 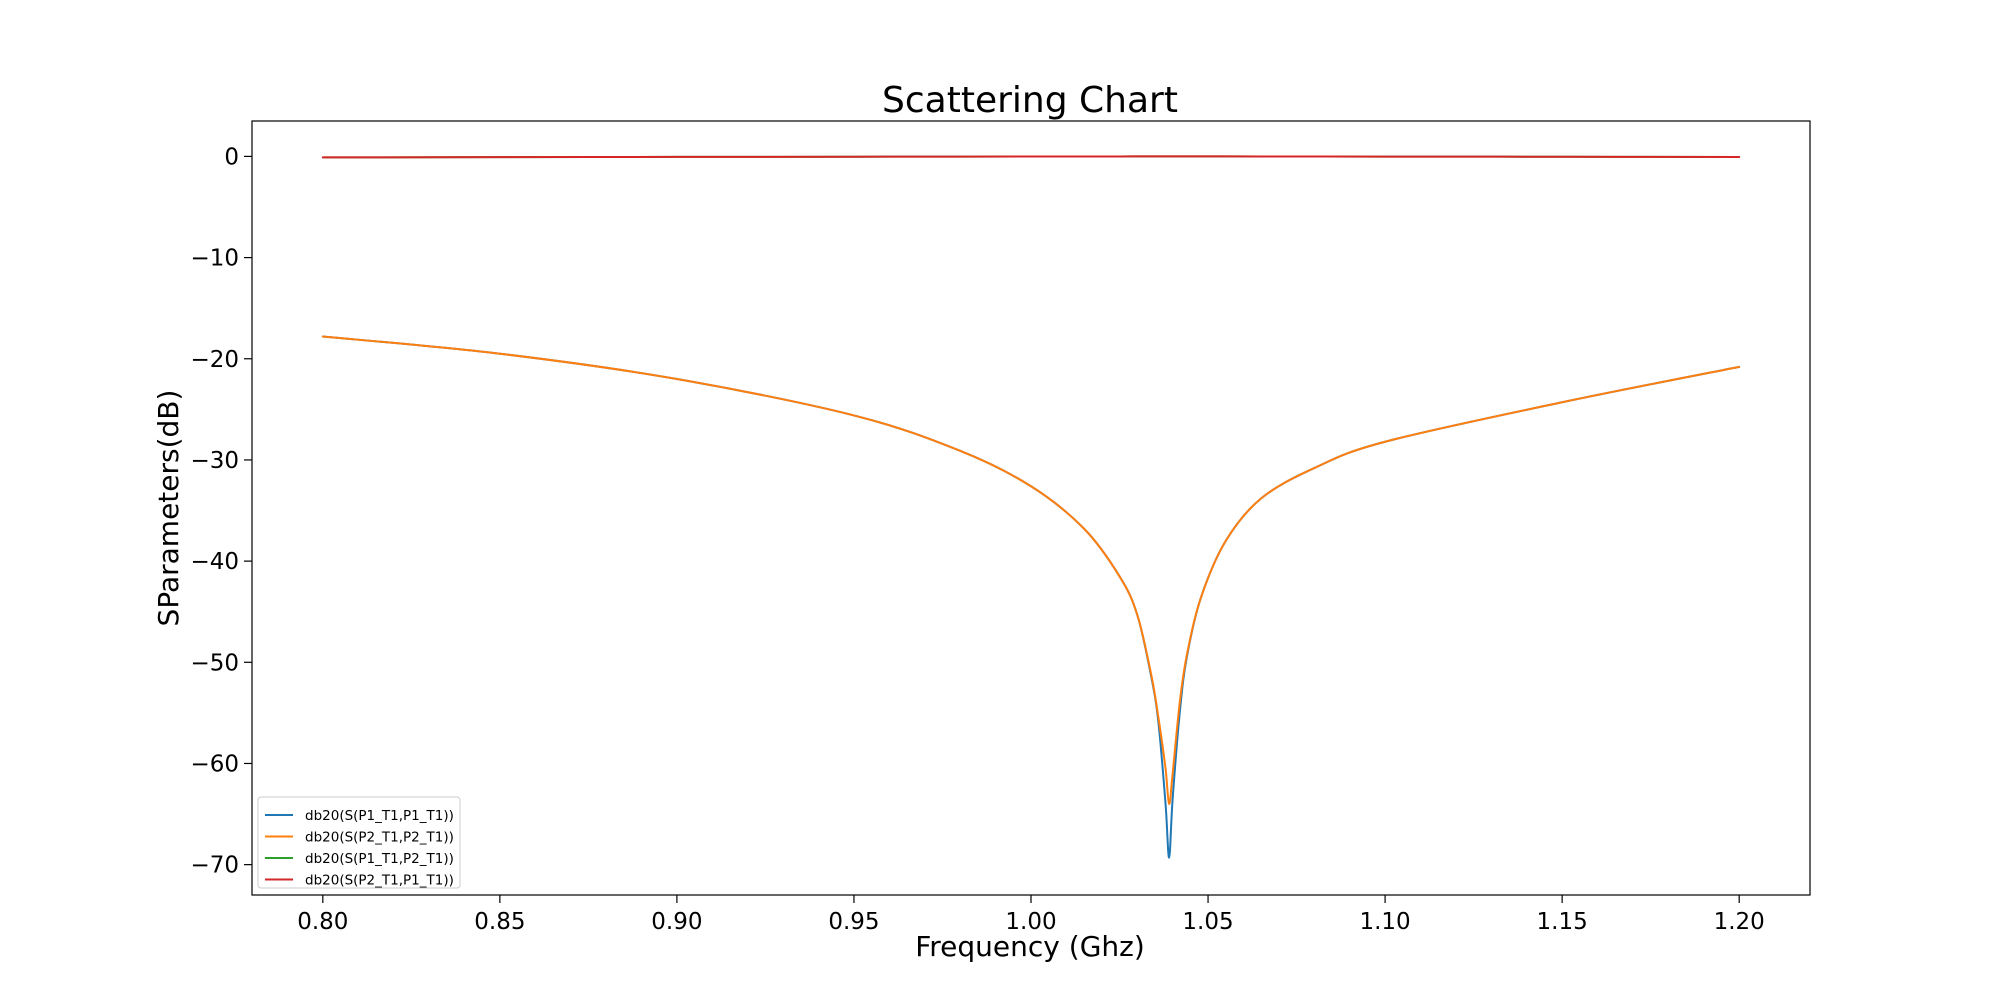 What do you see at coordinates (379, 816) in the screenshot?
I see `legend-label: db20(S(P1_T1,P1_T1))` at bounding box center [379, 816].